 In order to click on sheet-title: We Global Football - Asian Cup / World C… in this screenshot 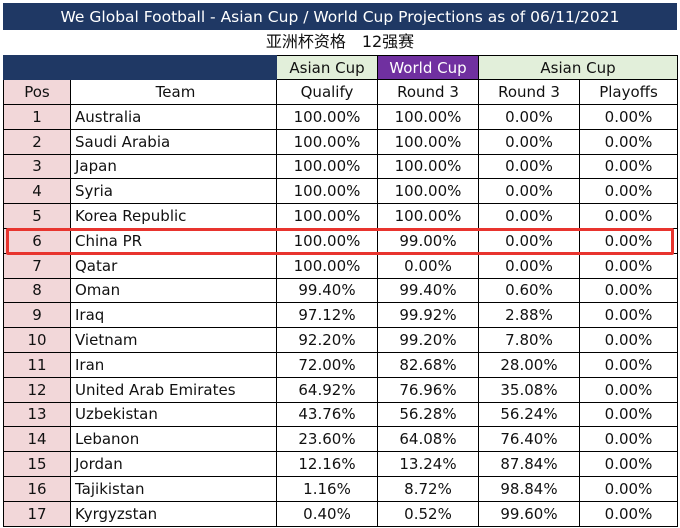, I will do `click(340, 16)`.